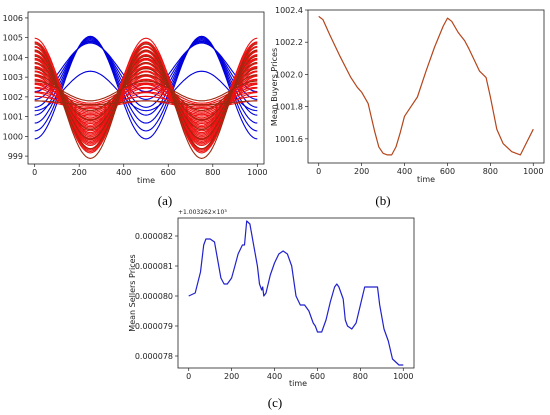 The height and width of the screenshot is (415, 550). I want to click on y-axis-label-c: Mean Sellers Prices, so click(132, 292).